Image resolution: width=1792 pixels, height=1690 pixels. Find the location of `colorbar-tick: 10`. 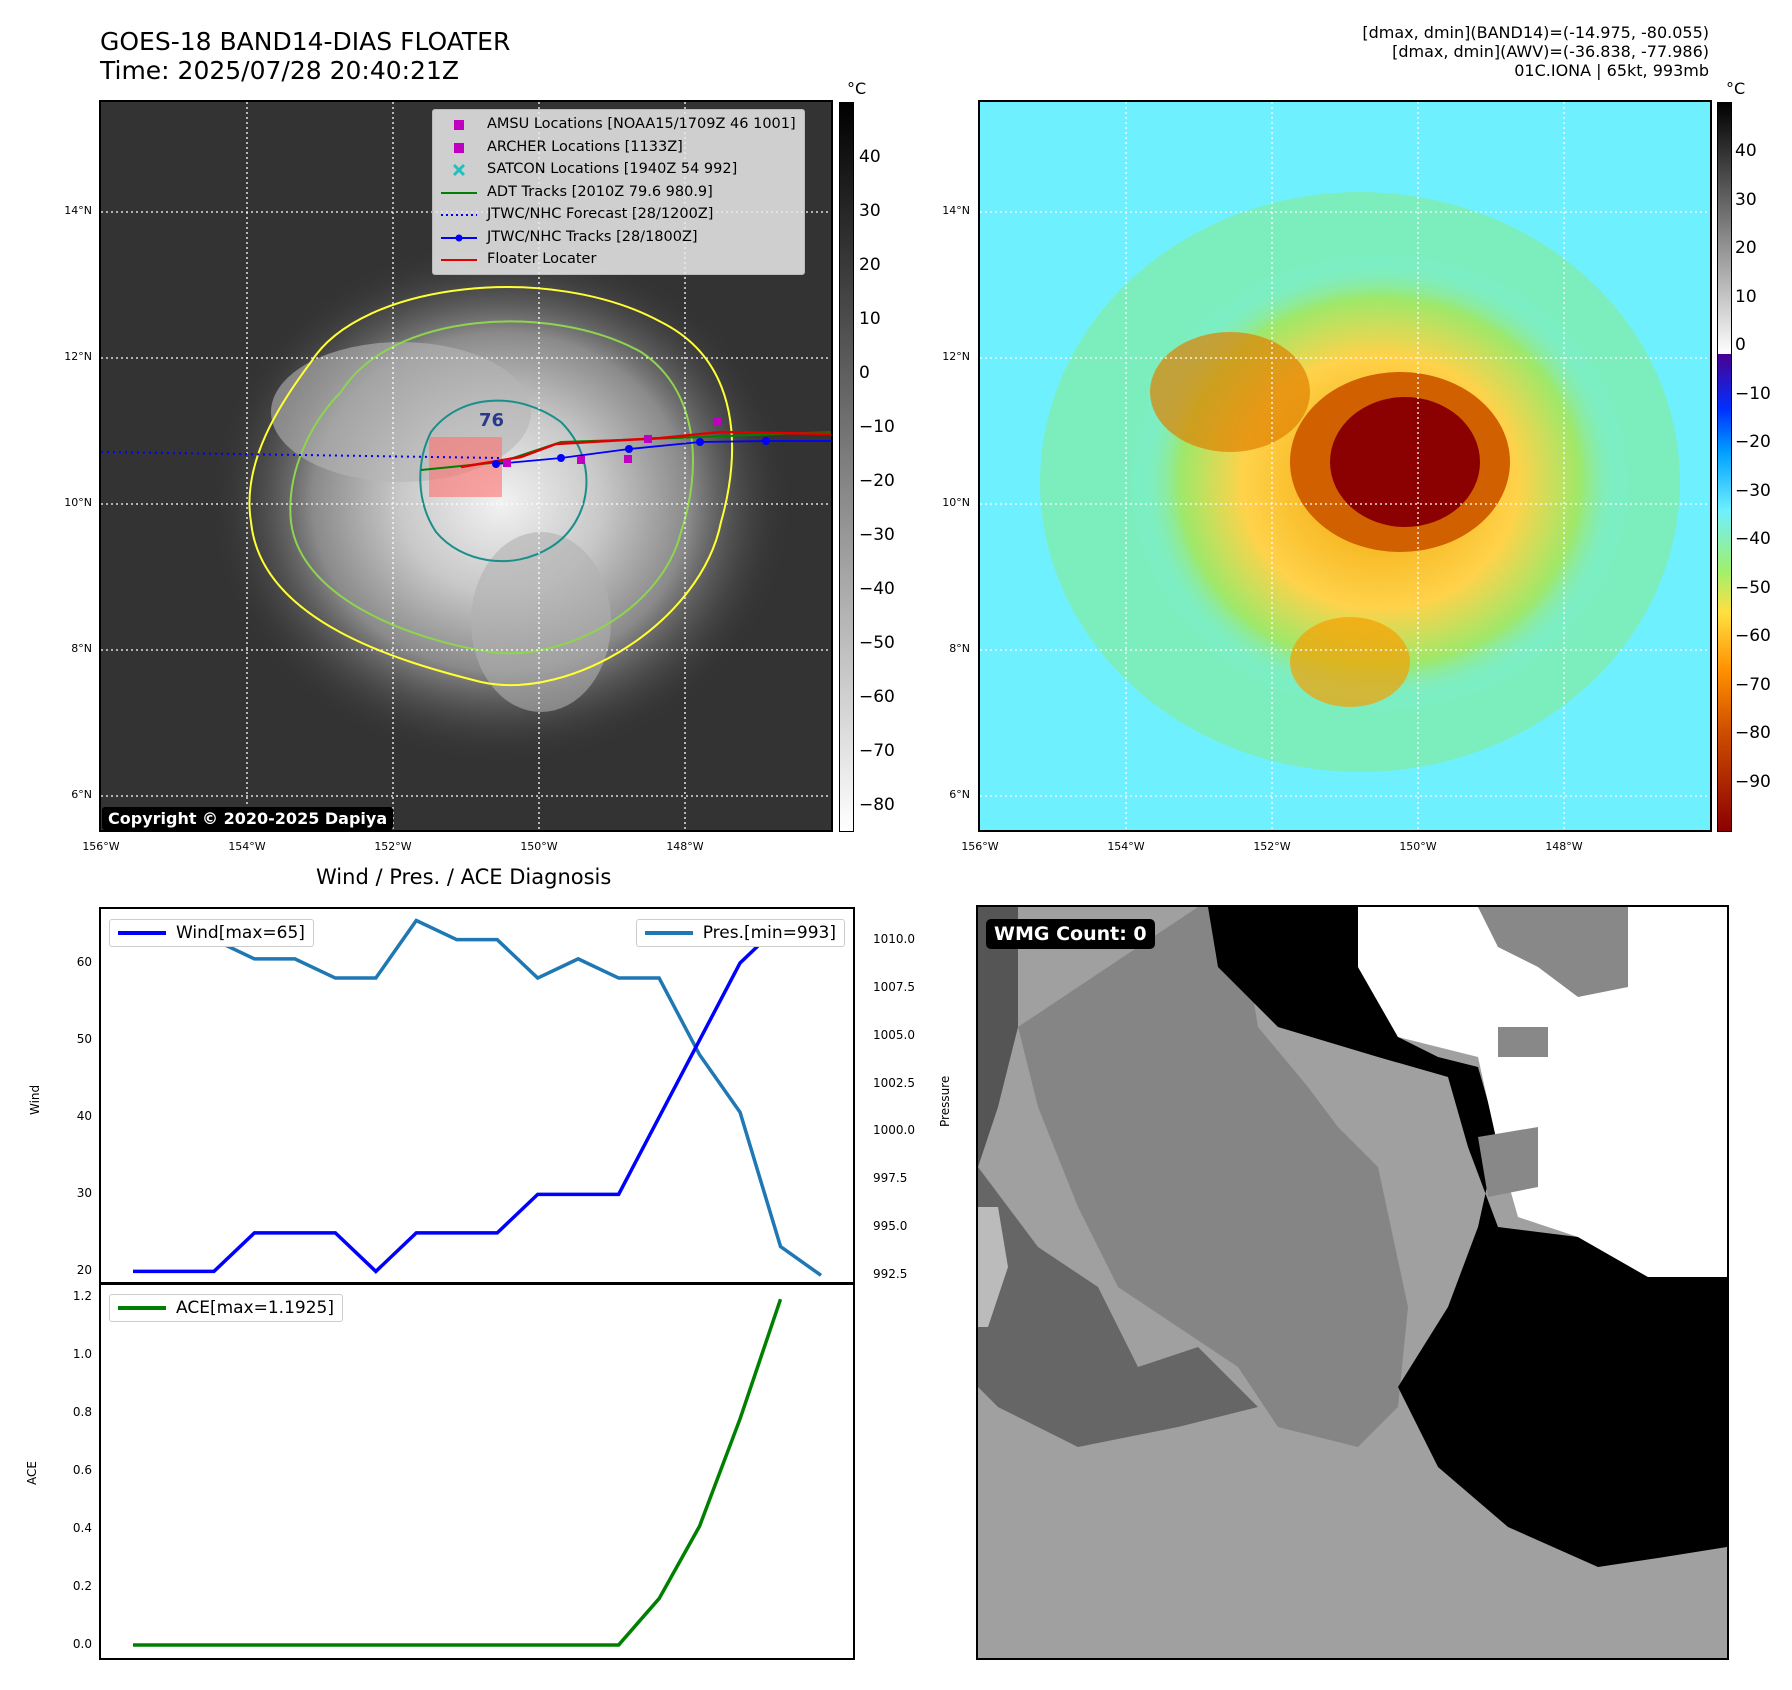

colorbar-tick: 10 is located at coordinates (1746, 296).